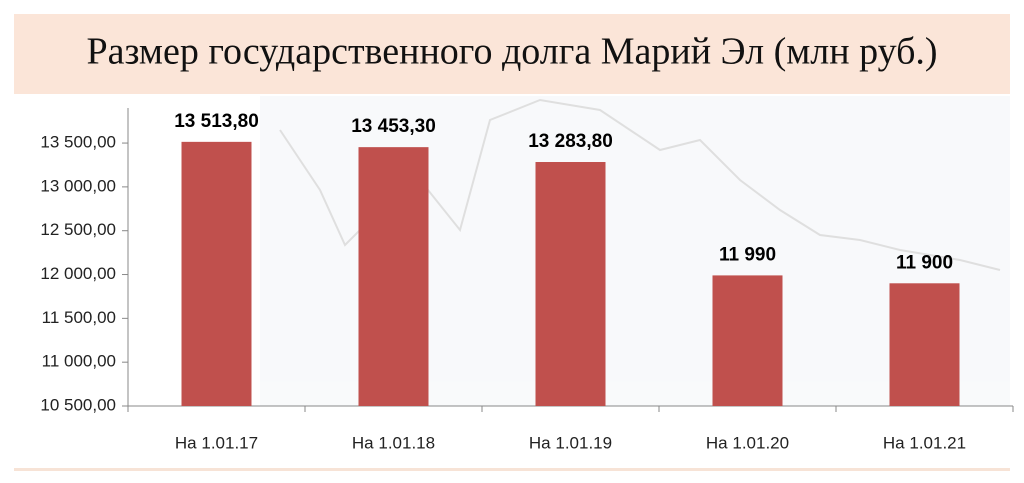 The height and width of the screenshot is (483, 1024). What do you see at coordinates (78, 404) in the screenshot?
I see `y-tick-label: 10 500,00` at bounding box center [78, 404].